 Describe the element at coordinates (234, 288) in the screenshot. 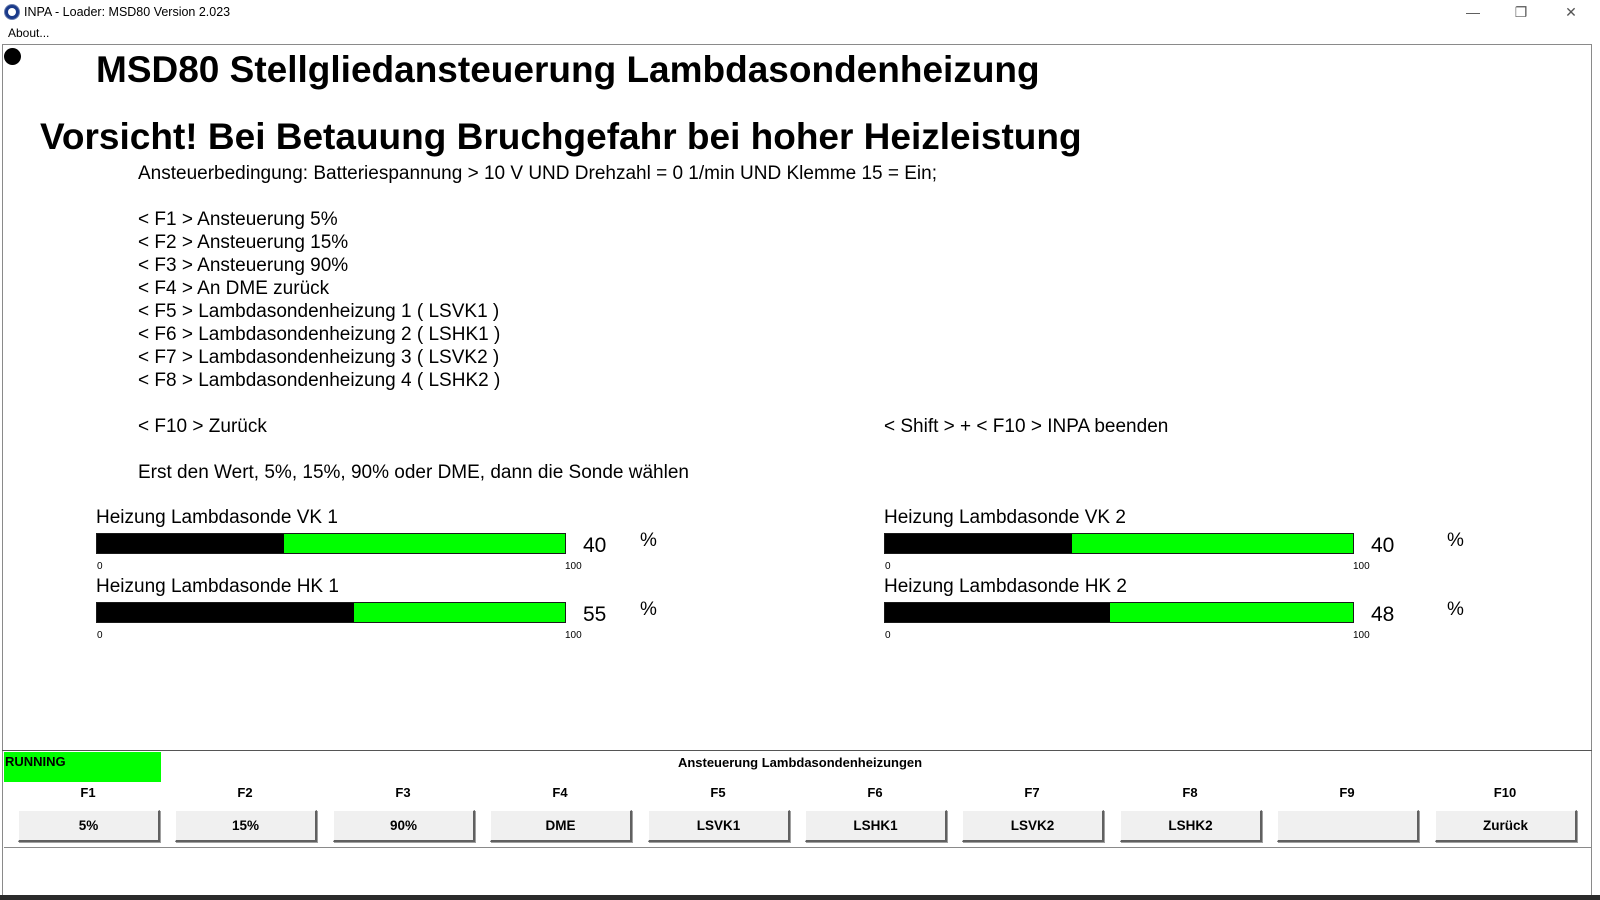

I see `shortcut-f4: < F4 > An DME zurück` at that location.